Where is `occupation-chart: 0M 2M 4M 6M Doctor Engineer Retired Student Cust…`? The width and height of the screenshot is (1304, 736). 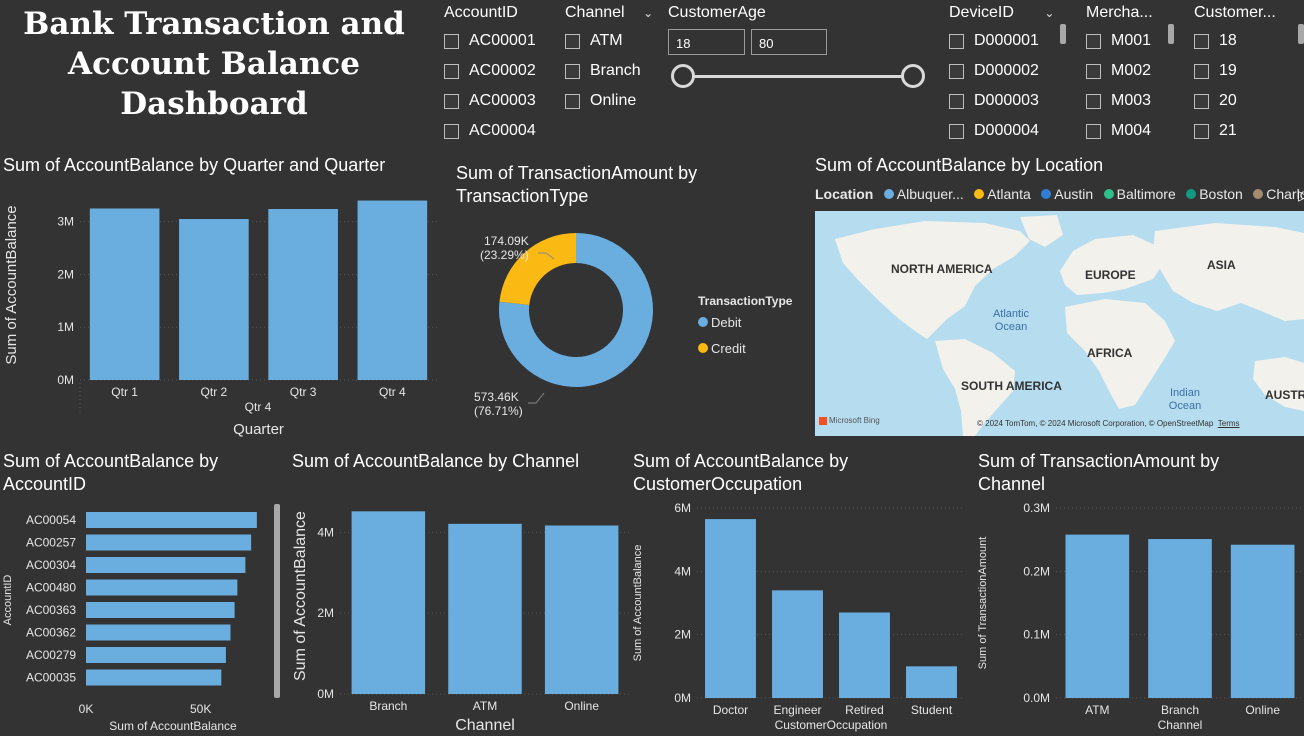
occupation-chart: 0M 2M 4M 6M Doctor Engineer Retired Student Cust… is located at coordinates (798, 616).